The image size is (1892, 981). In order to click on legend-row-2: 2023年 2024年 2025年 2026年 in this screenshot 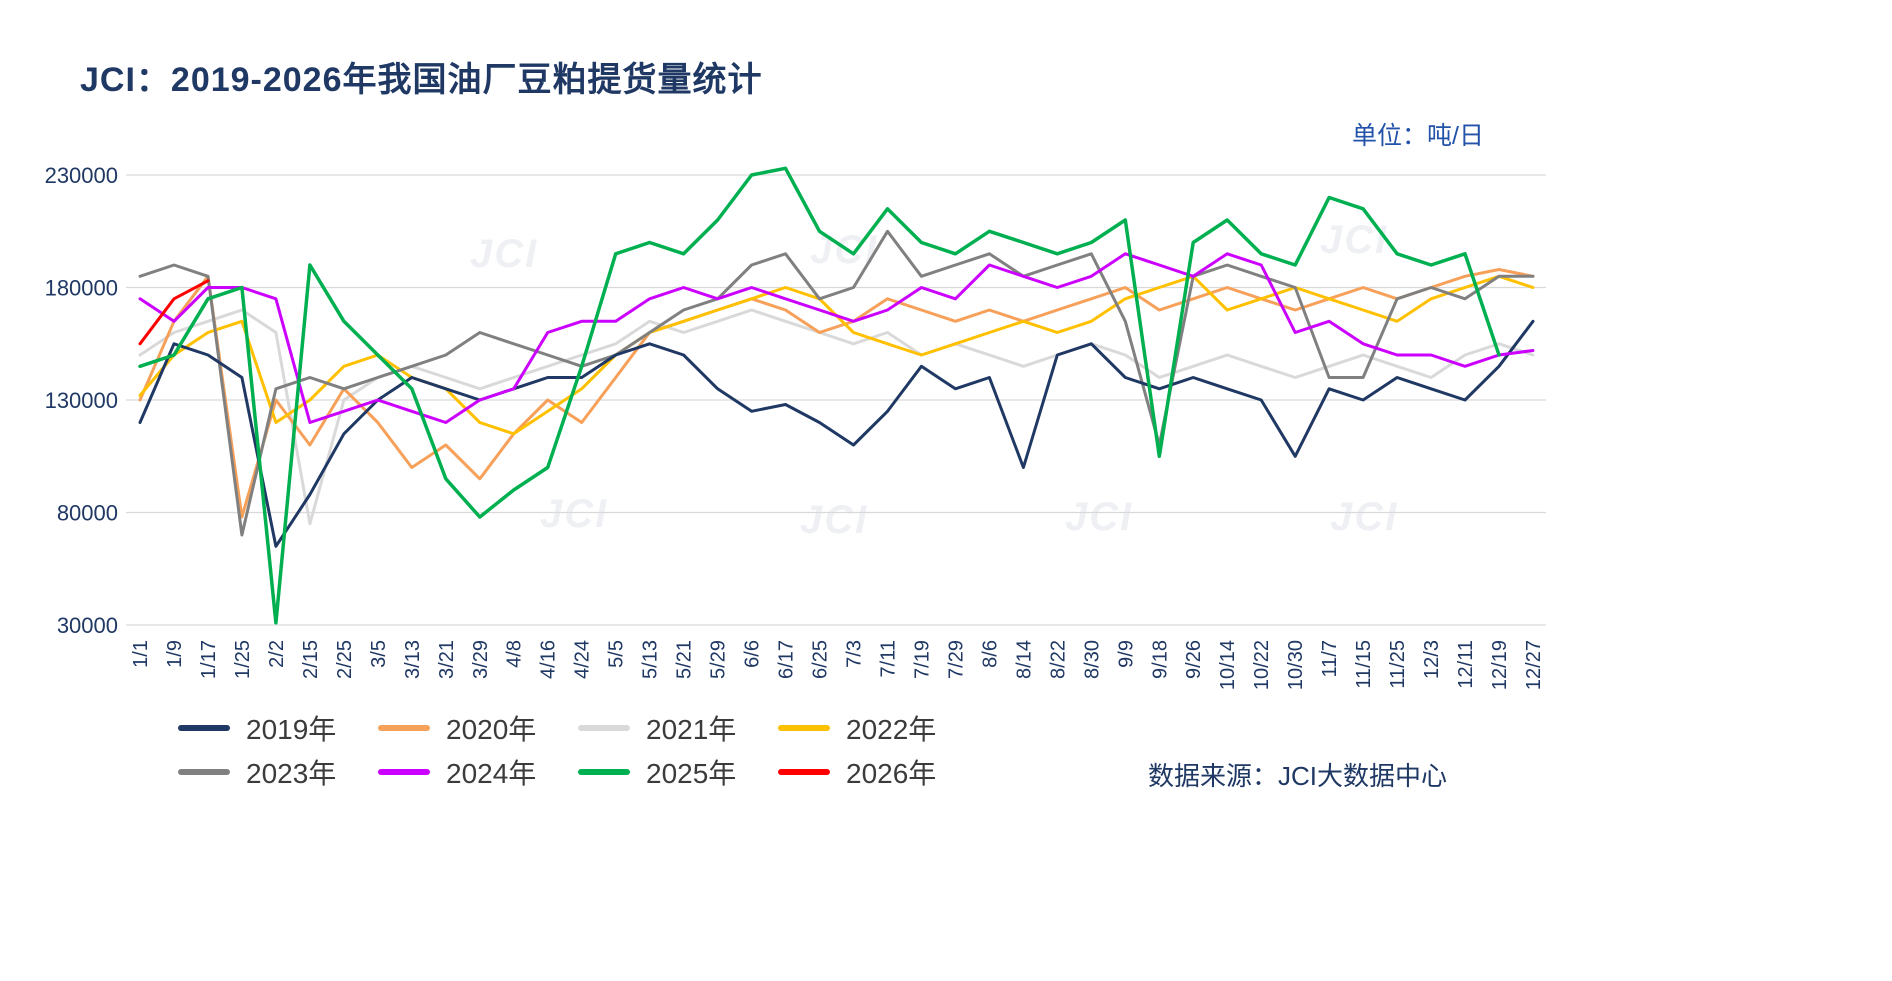, I will do `click(578, 772)`.